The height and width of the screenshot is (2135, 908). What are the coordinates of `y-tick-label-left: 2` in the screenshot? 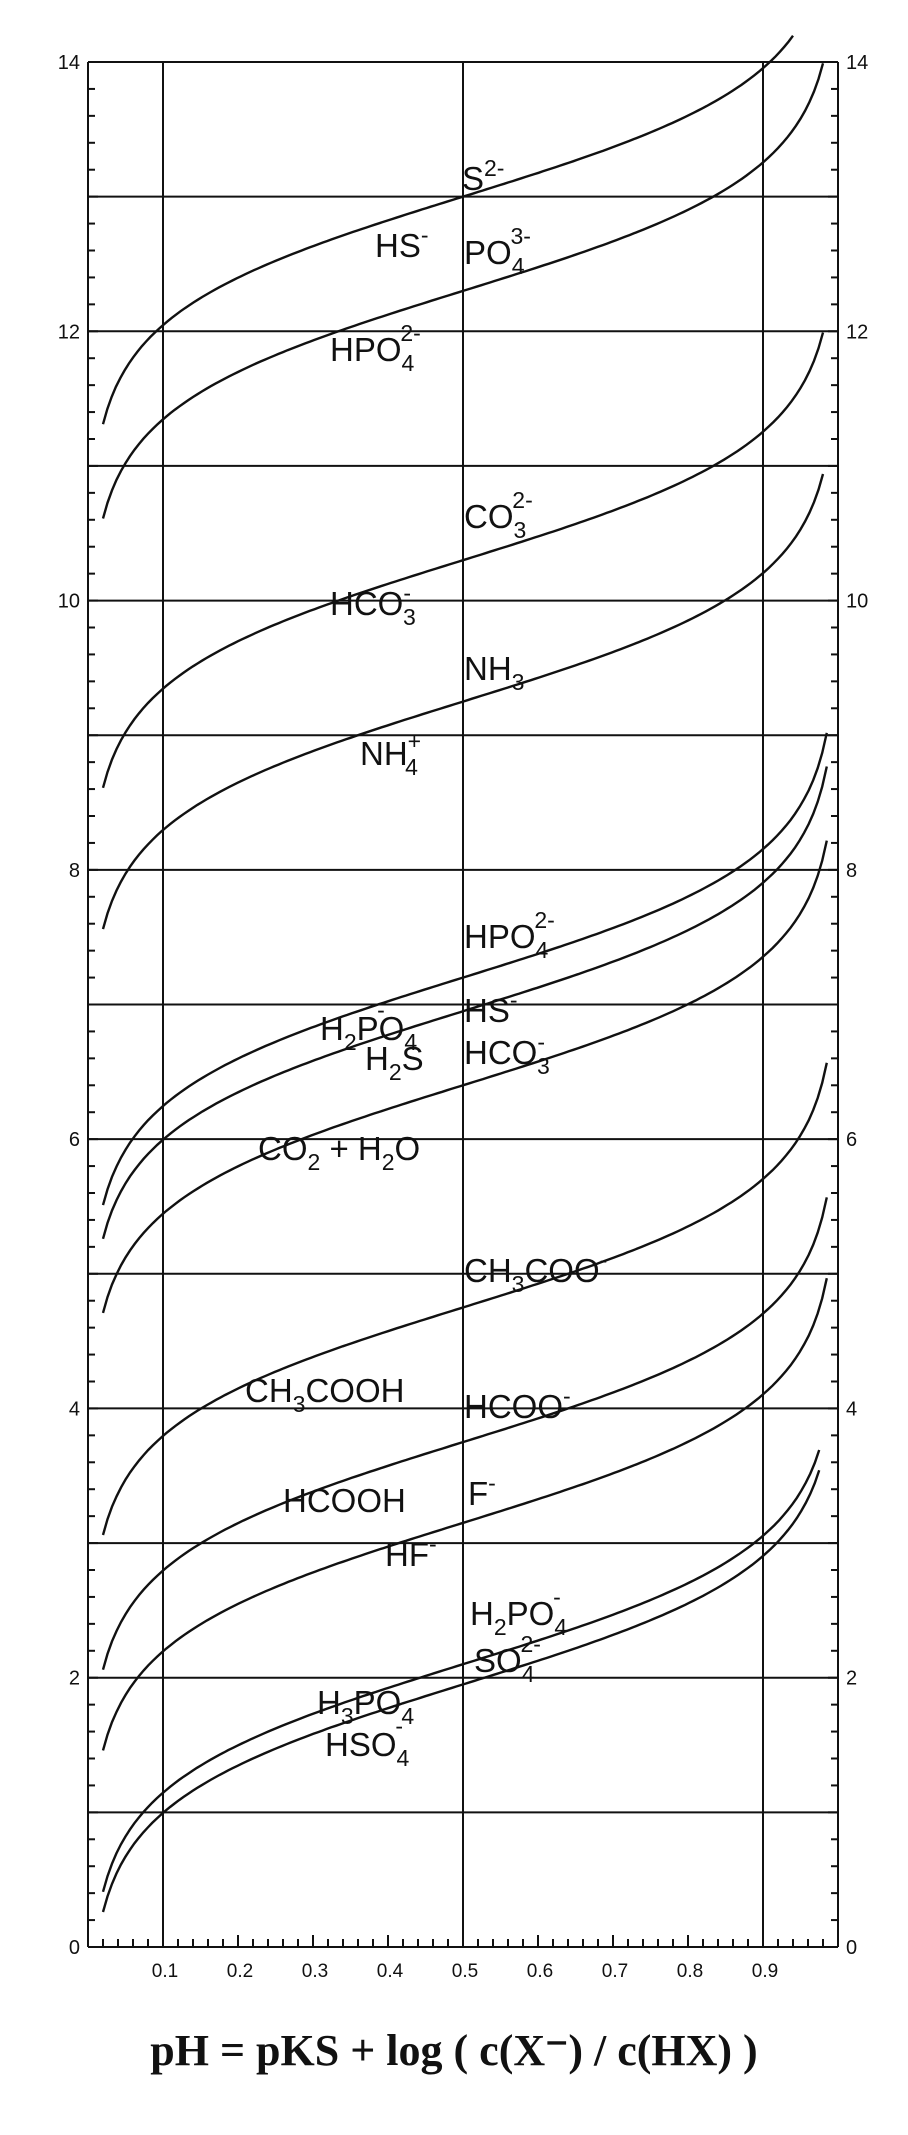 It's located at (74, 1679).